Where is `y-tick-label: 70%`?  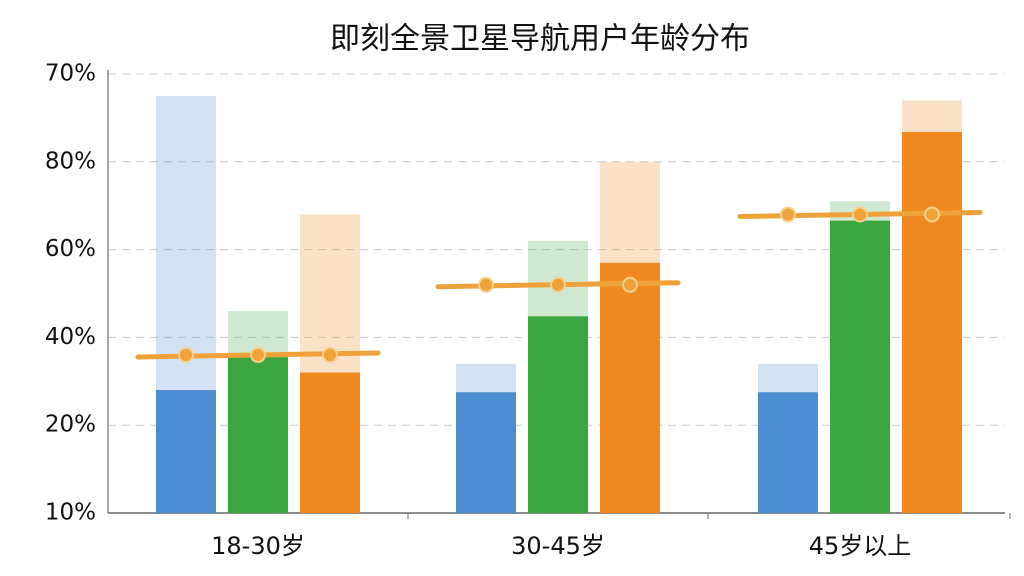
y-tick-label: 70% is located at coordinates (70, 74).